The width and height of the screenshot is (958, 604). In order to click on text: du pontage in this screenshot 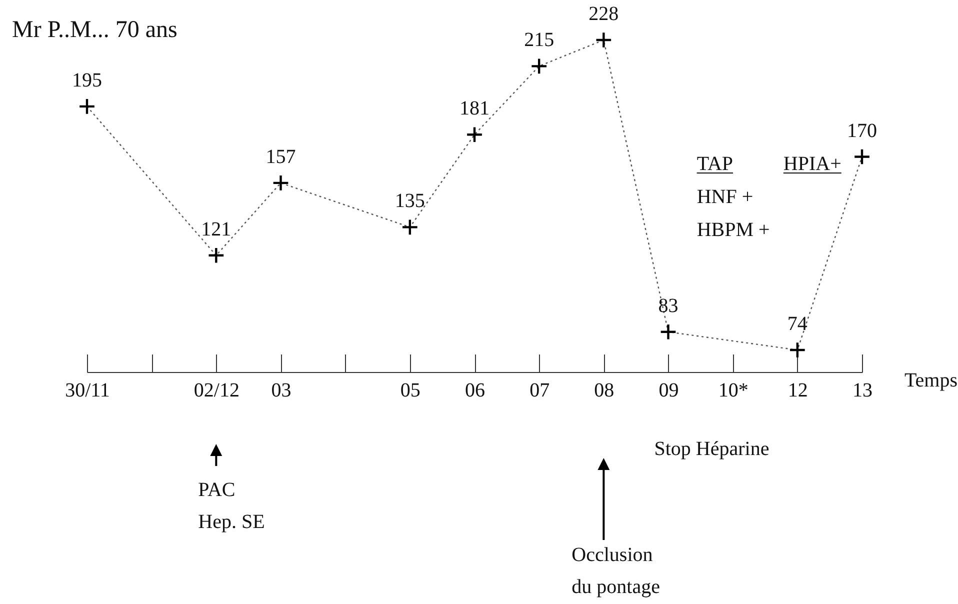, I will do `click(616, 587)`.